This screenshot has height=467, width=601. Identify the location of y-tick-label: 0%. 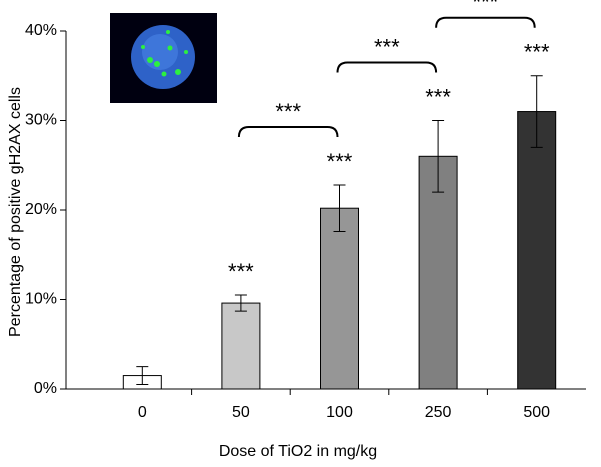
(45, 388).